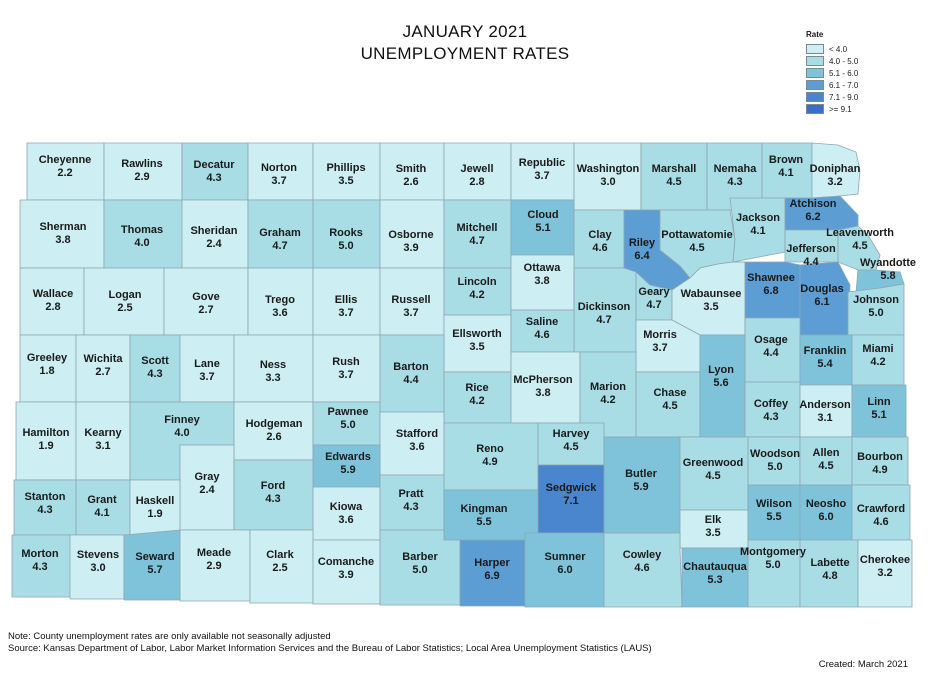 This screenshot has height=679, width=935. Describe the element at coordinates (345, 181) in the screenshot. I see `county-rate-phillips: 3.5` at that location.